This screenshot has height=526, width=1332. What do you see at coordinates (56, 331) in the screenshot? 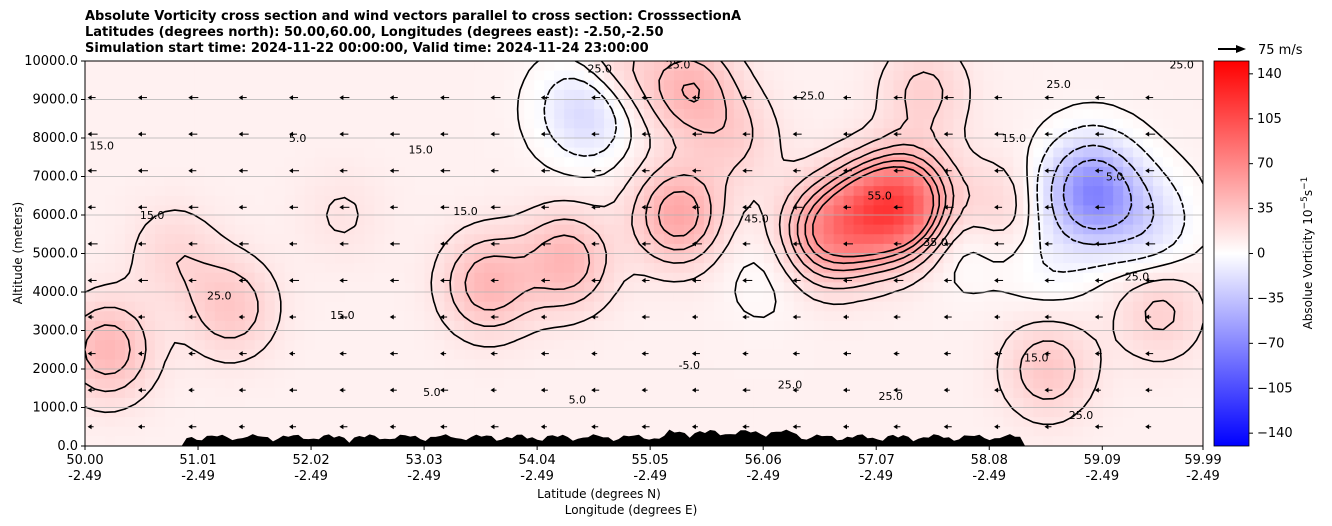
I see `y-tick-label: 3000.0` at bounding box center [56, 331].